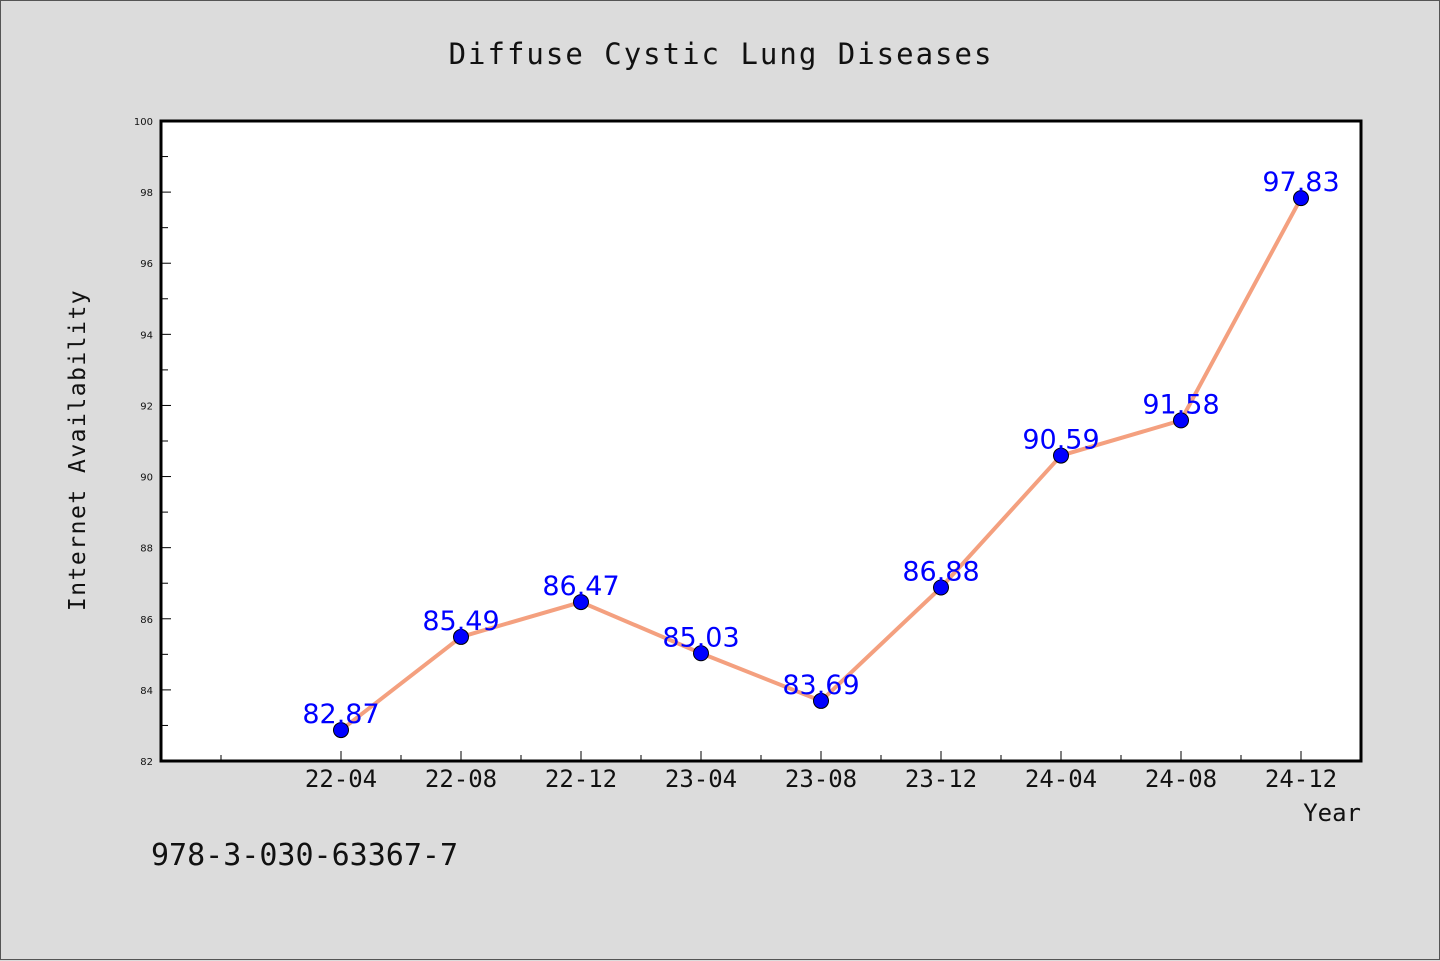 Image resolution: width=1440 pixels, height=961 pixels. Describe the element at coordinates (146, 620) in the screenshot. I see `y-tick-label: 86` at that location.